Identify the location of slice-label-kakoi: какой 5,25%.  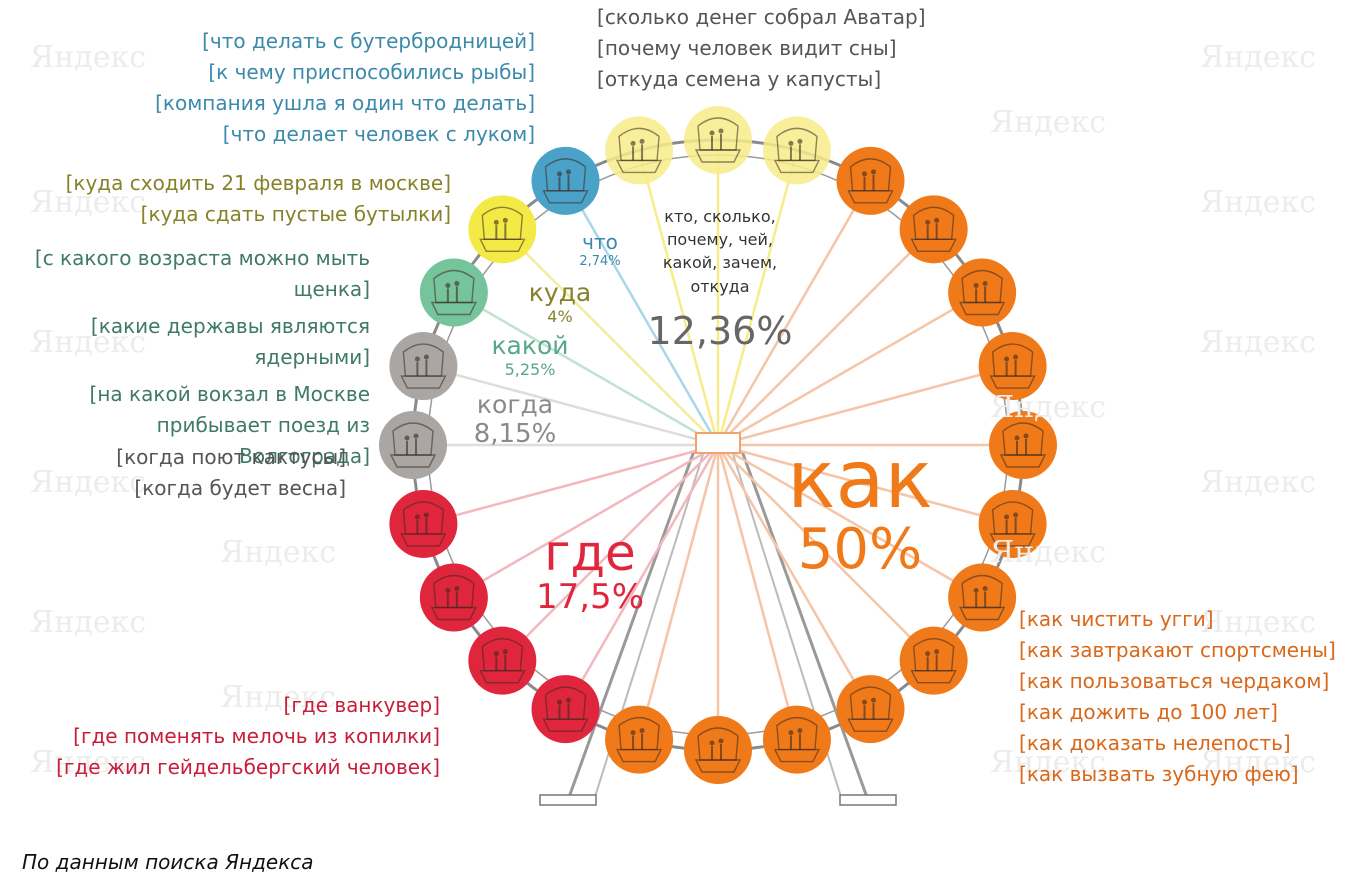
(530, 355).